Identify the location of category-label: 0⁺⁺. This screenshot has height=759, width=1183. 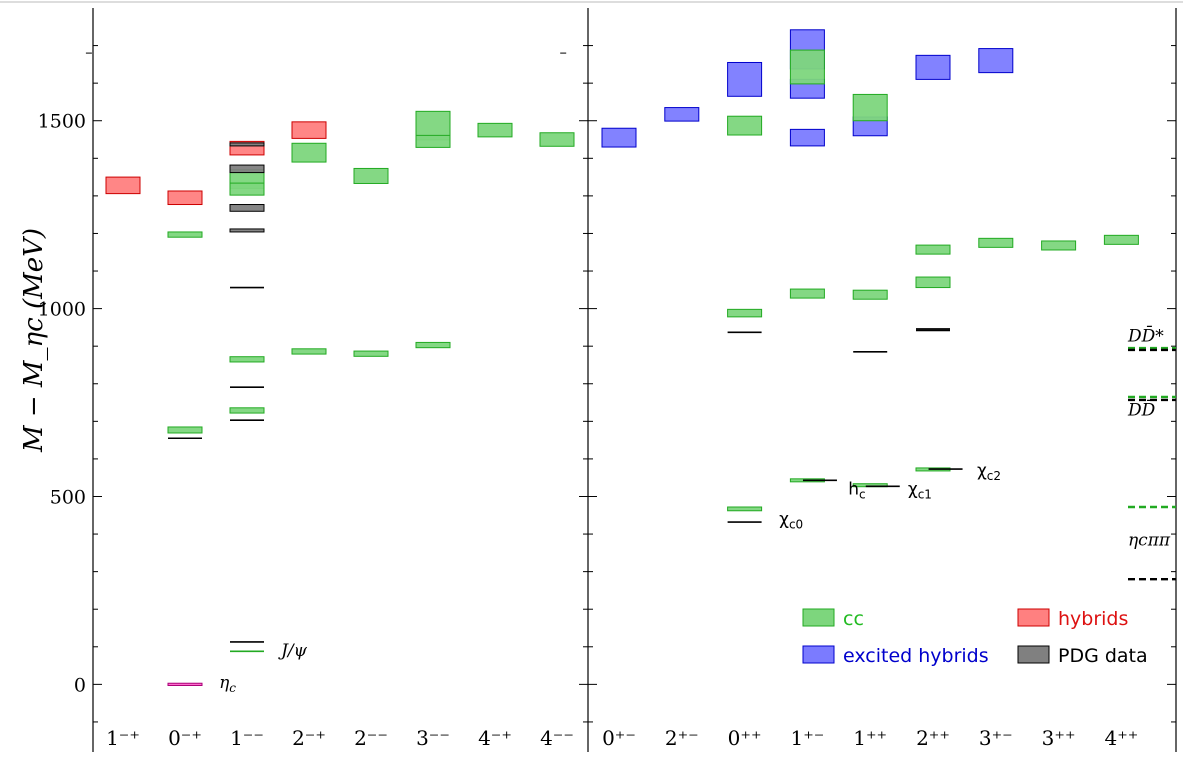
(745, 738).